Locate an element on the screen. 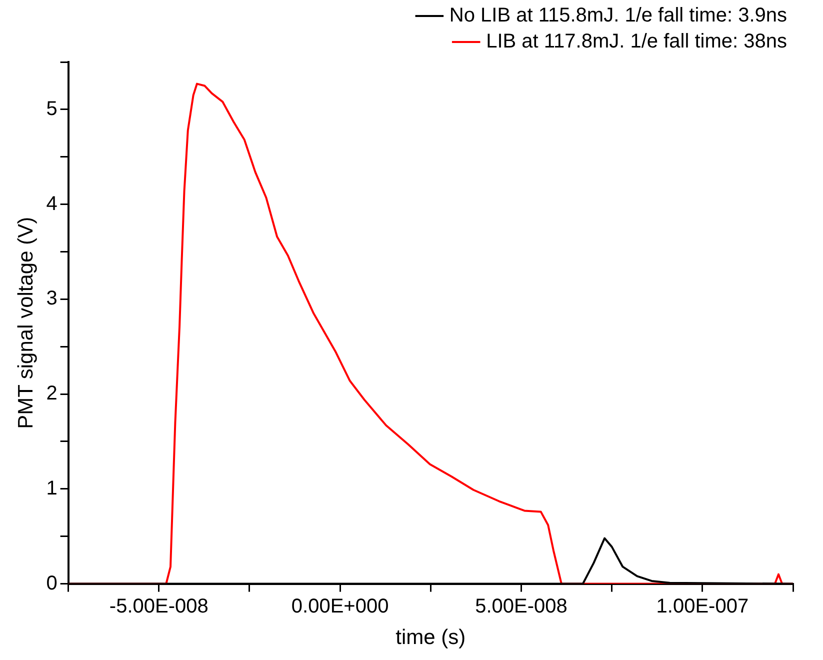 This screenshot has height=660, width=823. y-tick-label: 2 is located at coordinates (52, 393).